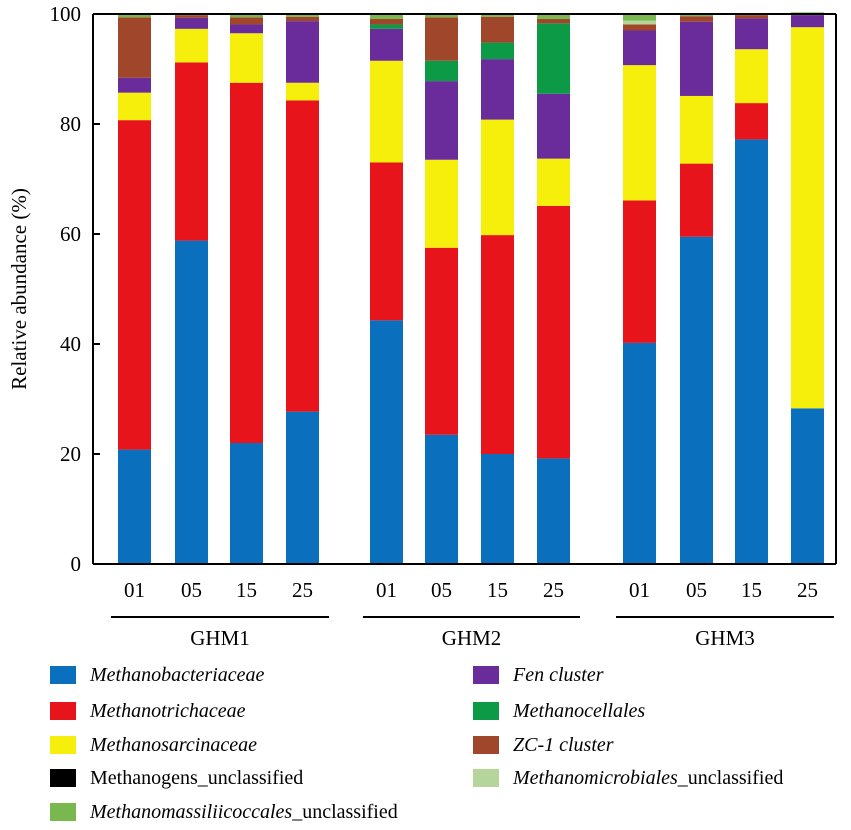 The width and height of the screenshot is (851, 830). What do you see at coordinates (66, 14) in the screenshot?
I see `y-tick-label: 100` at bounding box center [66, 14].